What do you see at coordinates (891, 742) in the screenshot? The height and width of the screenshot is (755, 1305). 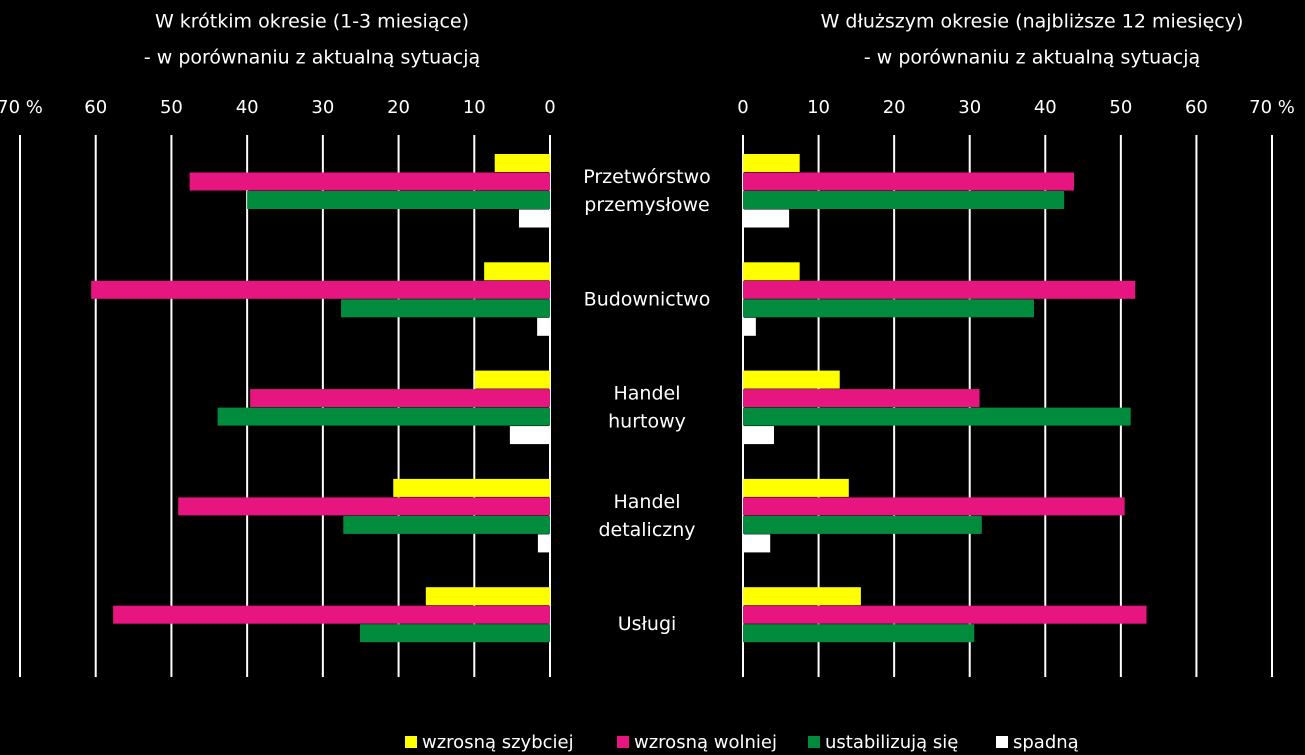 I see `legend-label: ustabilizują się` at bounding box center [891, 742].